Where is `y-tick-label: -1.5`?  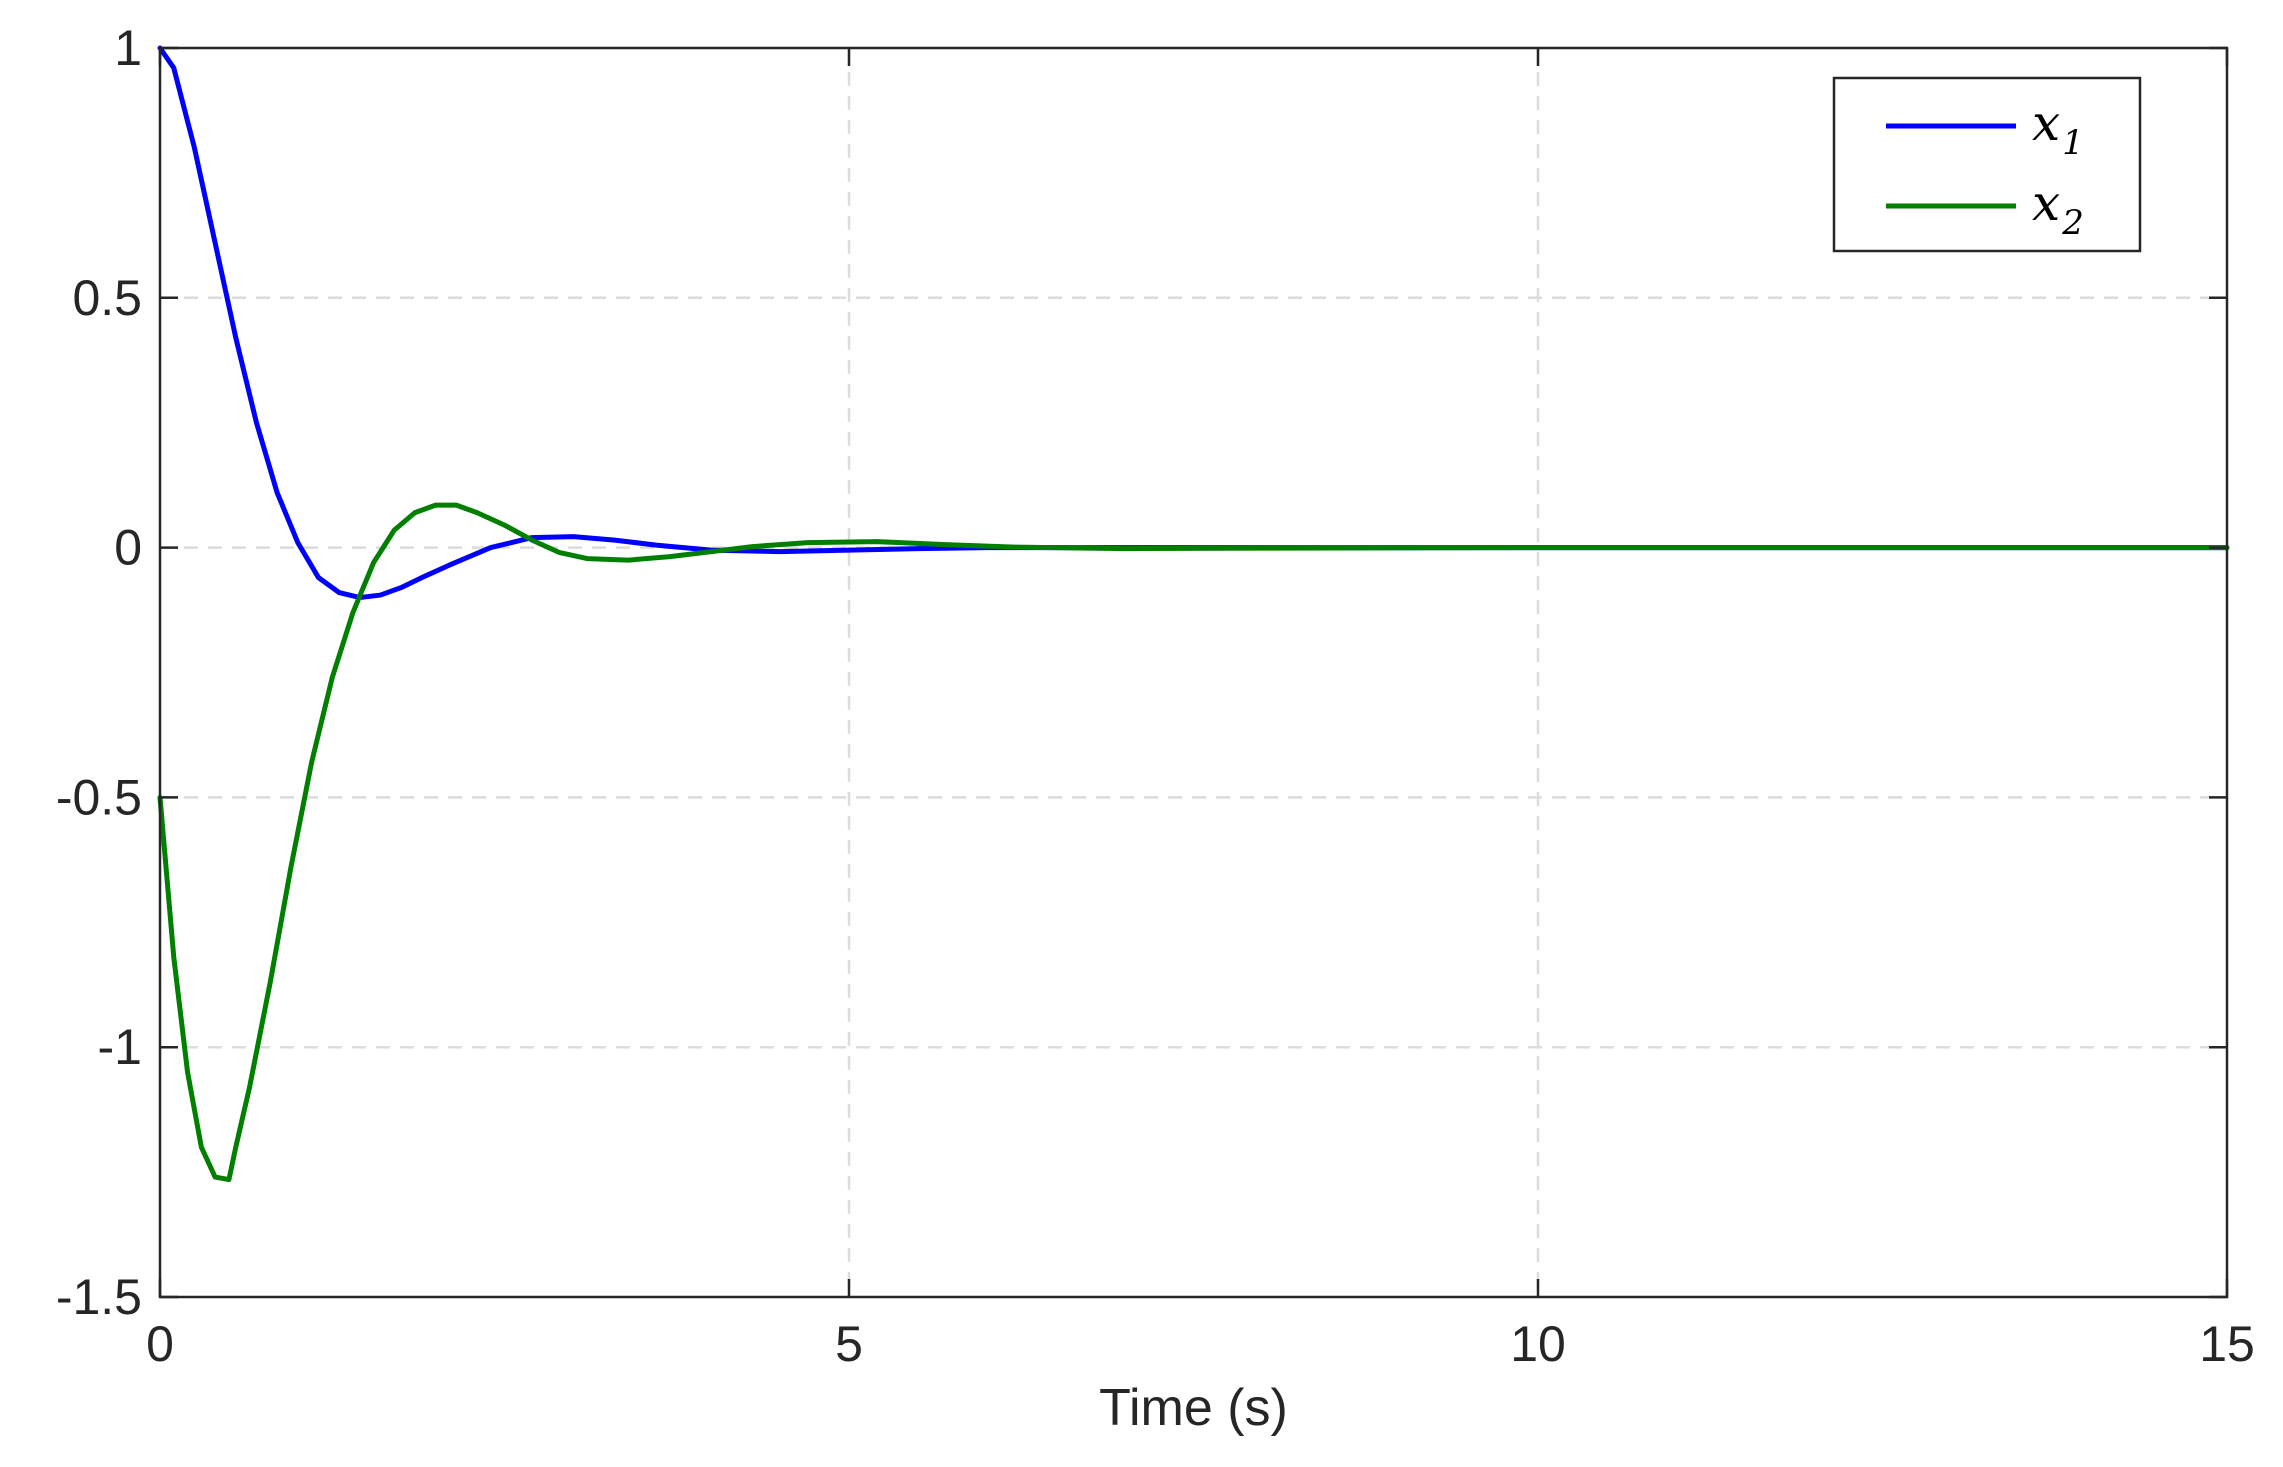
y-tick-label: -1.5 is located at coordinates (99, 1297).